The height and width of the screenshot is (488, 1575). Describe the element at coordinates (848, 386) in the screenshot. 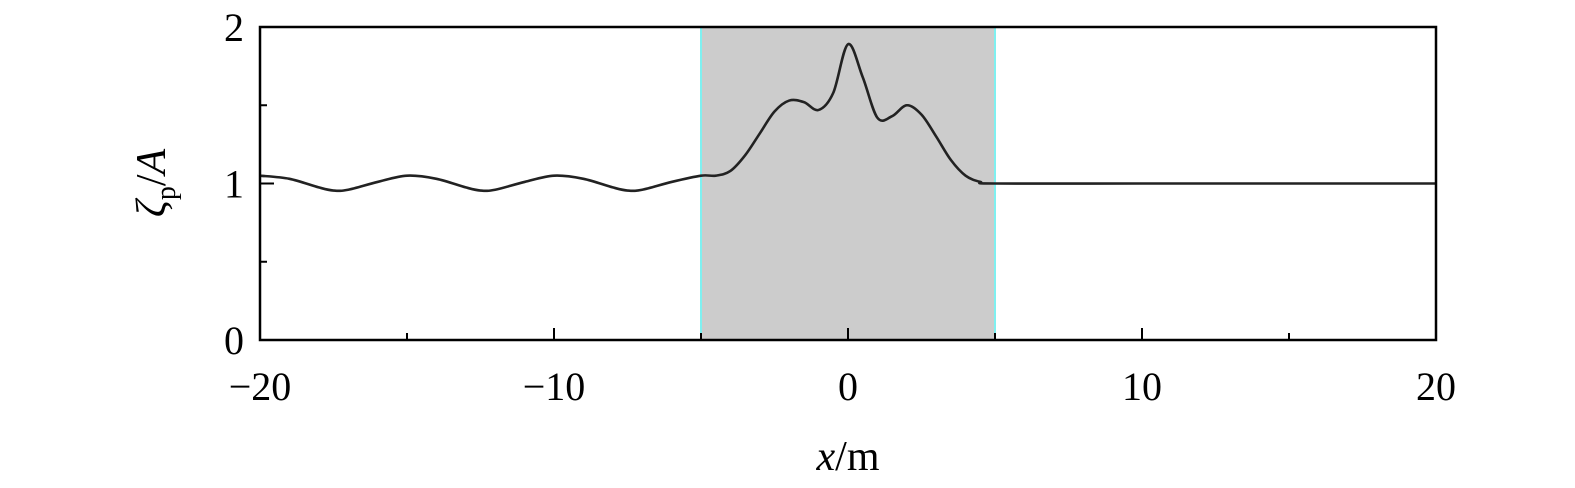

I see `x-tick-label: 0` at that location.